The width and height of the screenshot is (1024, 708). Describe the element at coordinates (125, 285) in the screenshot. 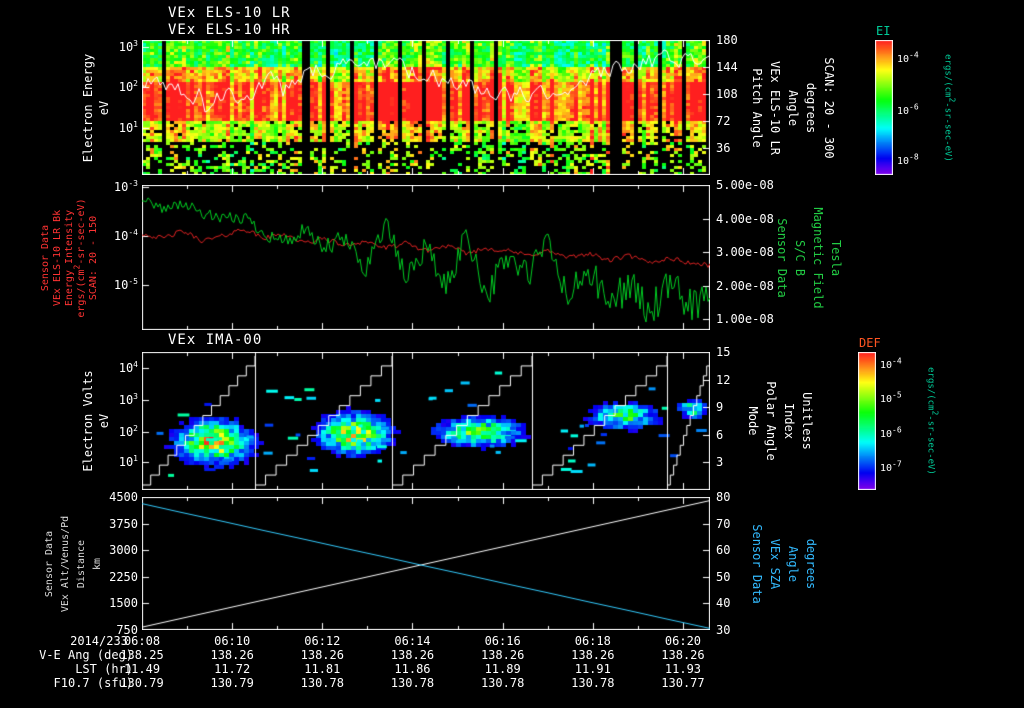

I see `p2-left-tick-2: 10⁻⁵` at that location.